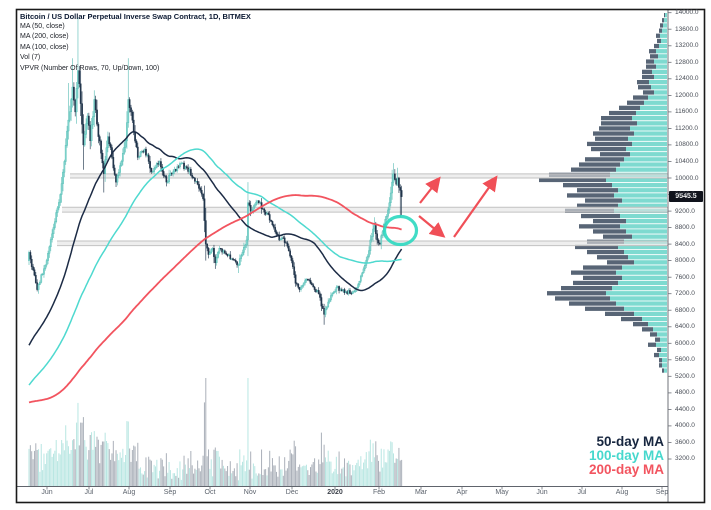 The width and height of the screenshot is (711, 510). Describe the element at coordinates (687, 13) in the screenshot. I see `price-tick-label: 14000.0` at that location.